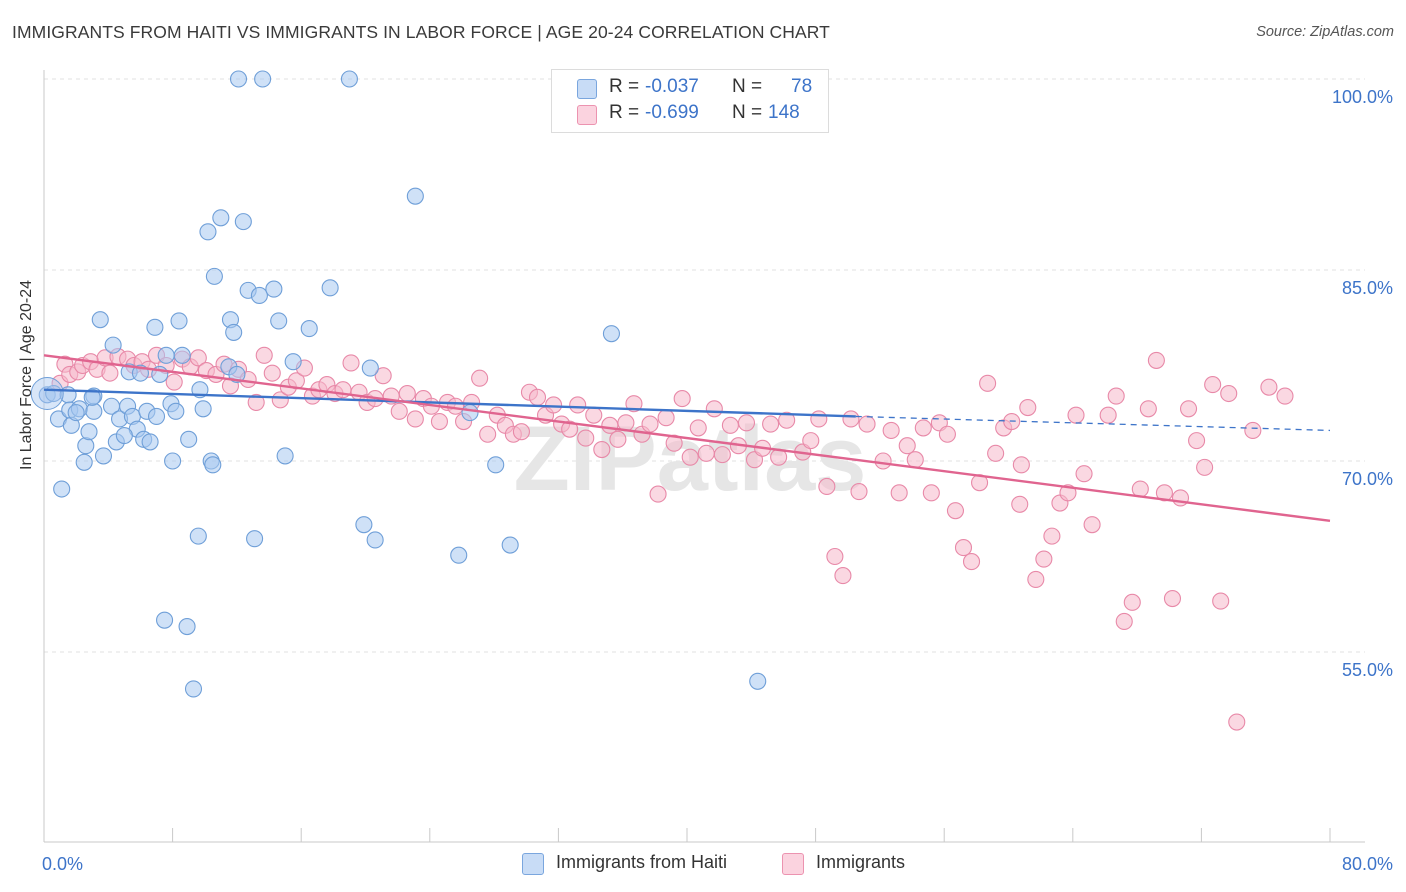 This screenshot has height=892, width=1406. What do you see at coordinates (62, 864) in the screenshot?
I see `x-tick-label: 0.0%` at bounding box center [62, 864].